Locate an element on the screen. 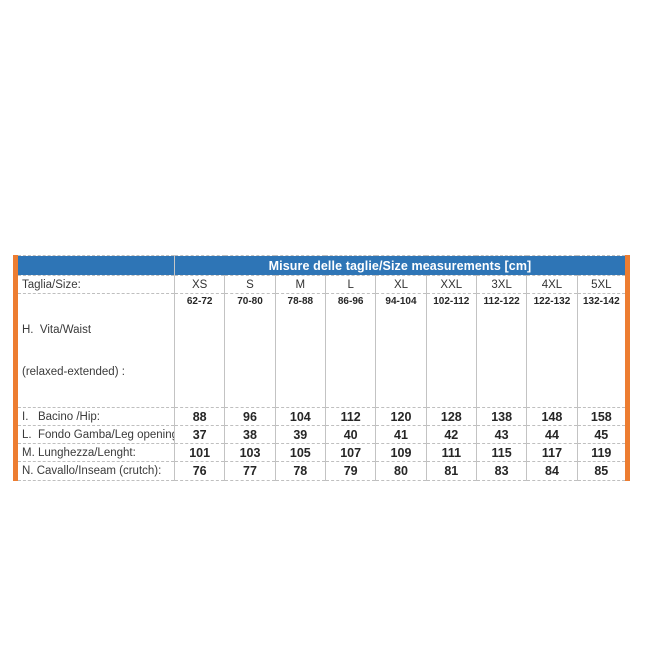 The width and height of the screenshot is (650, 650). hip-value-cell: 120 is located at coordinates (401, 416).